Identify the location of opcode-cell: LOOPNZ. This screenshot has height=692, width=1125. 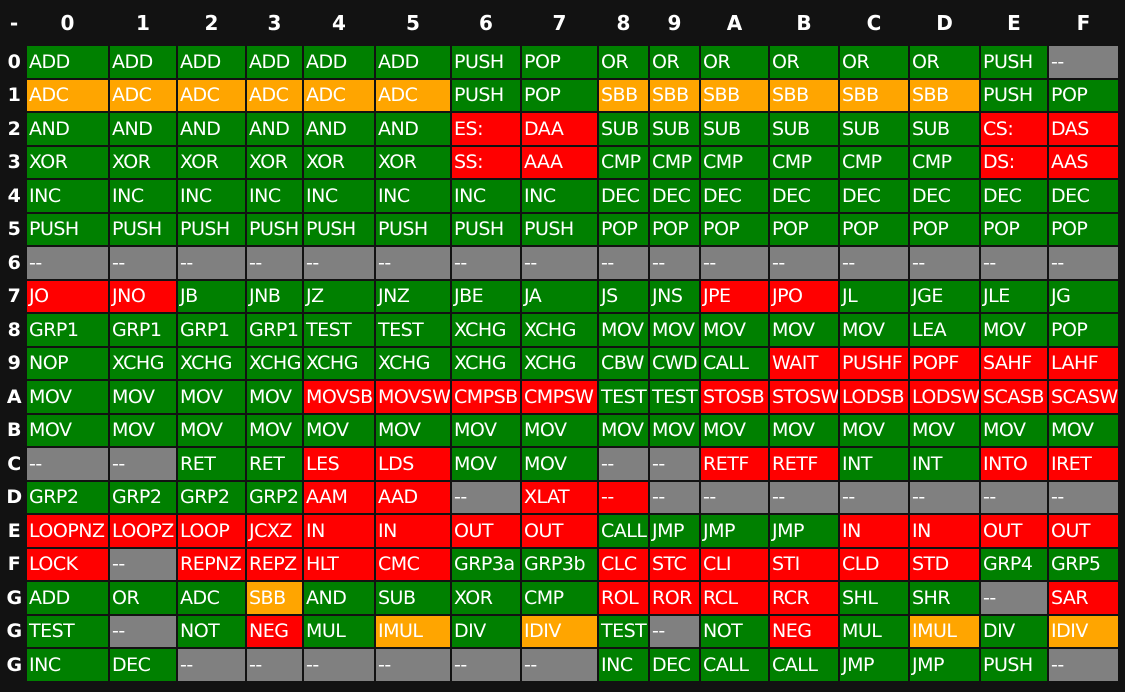
(67, 531).